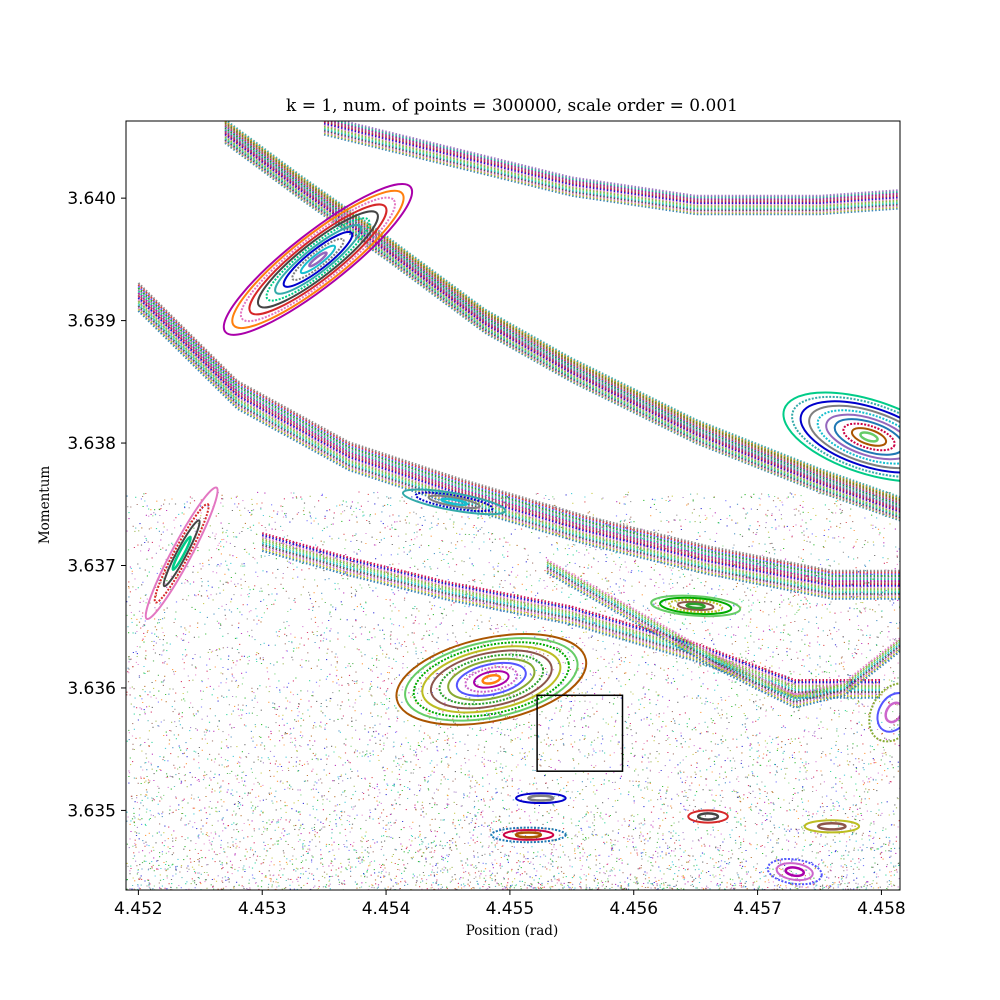 This screenshot has height=1000, width=1000. I want to click on x-tick-label: 4.452, so click(138, 909).